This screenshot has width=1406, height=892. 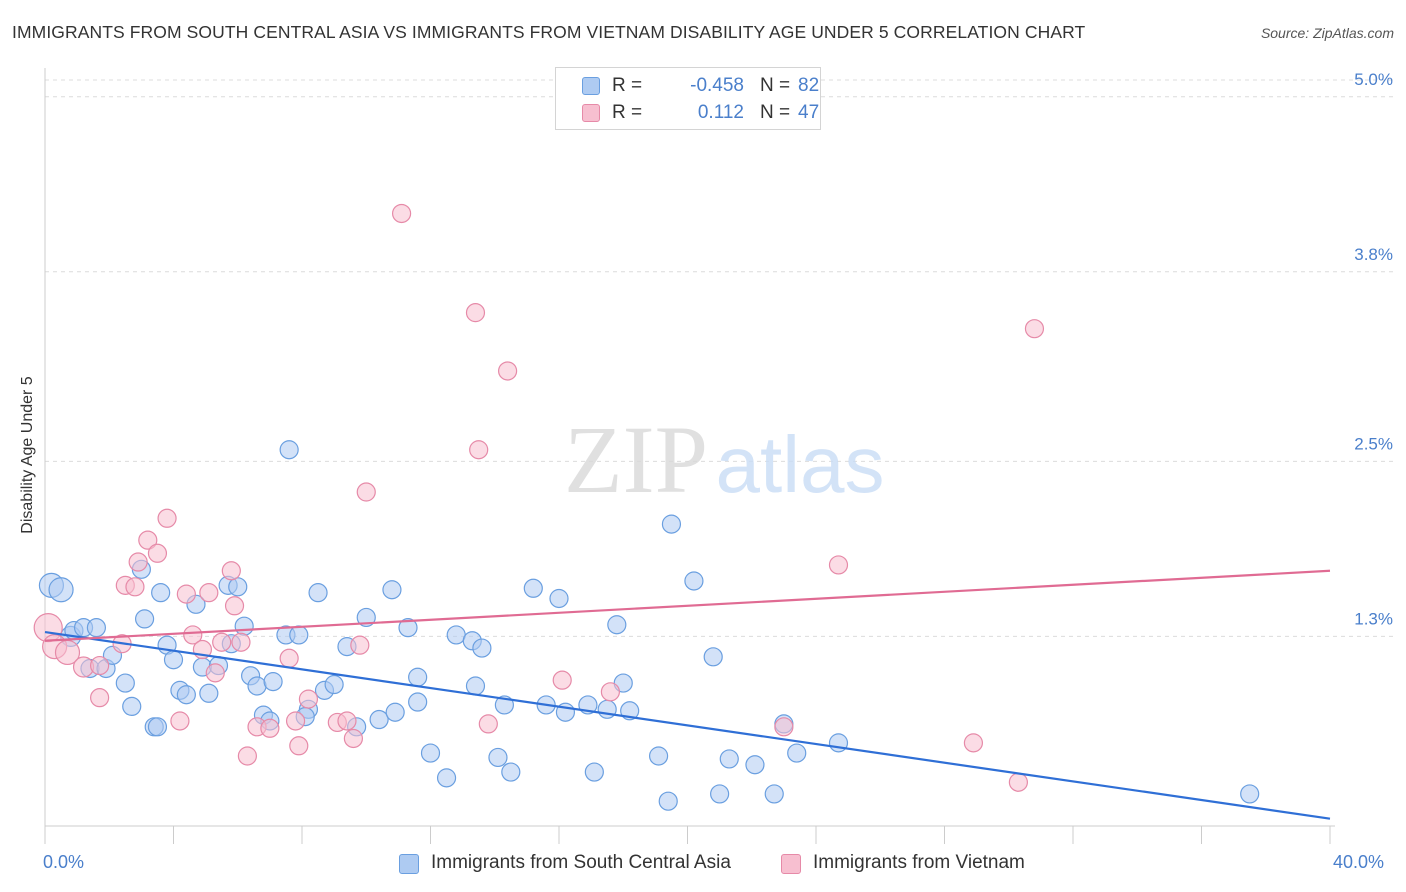 I want to click on bottom-legend-label-blue: Immigrants from South Central Asia, so click(x=581, y=862).